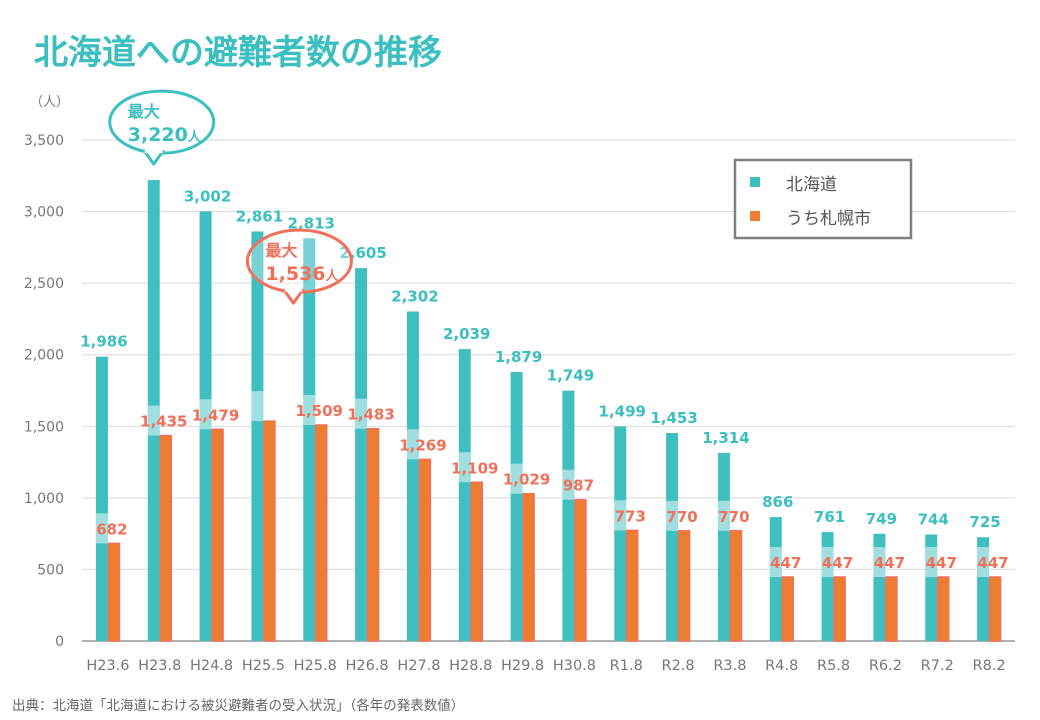  What do you see at coordinates (518, 357) in the screenshot?
I see `data-label-hokkaido: 1,879` at bounding box center [518, 357].